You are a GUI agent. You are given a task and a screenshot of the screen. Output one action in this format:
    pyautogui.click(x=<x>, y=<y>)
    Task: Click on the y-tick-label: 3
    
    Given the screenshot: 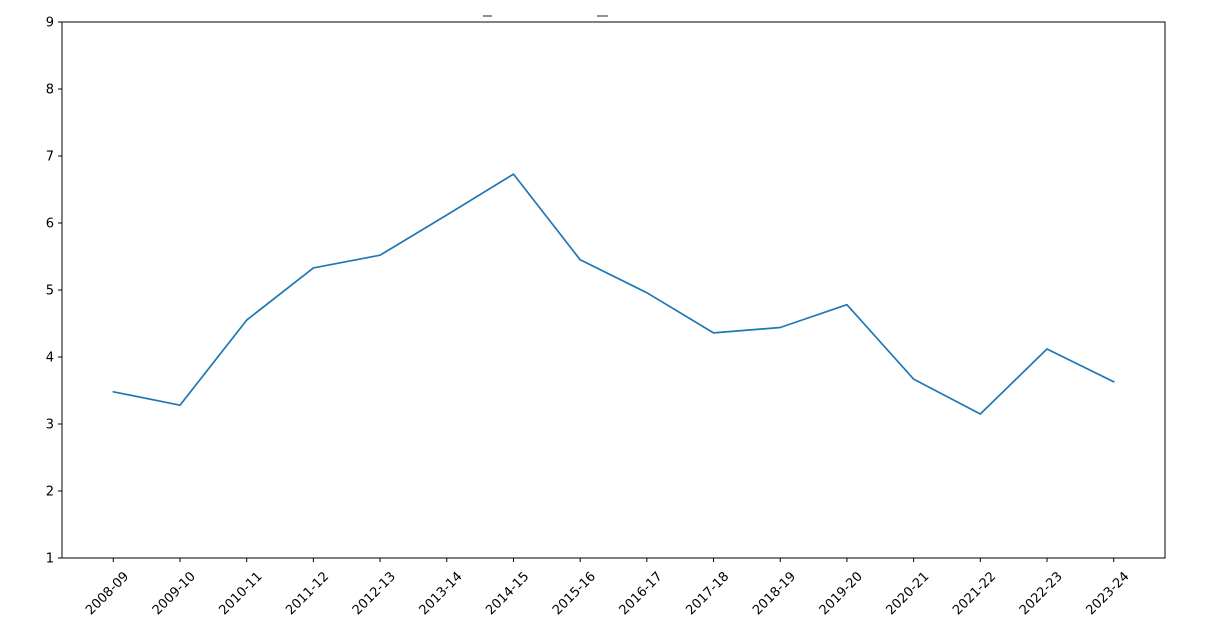 What is the action you would take?
    pyautogui.click(x=50, y=425)
    